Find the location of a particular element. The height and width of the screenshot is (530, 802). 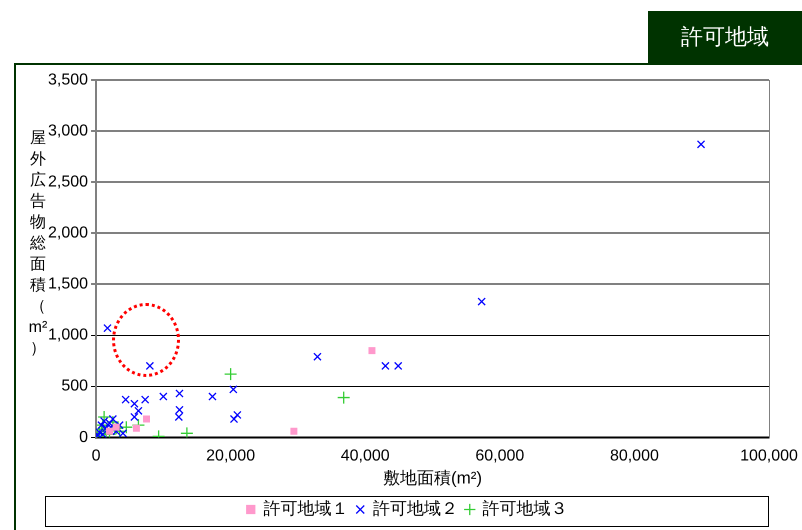

legend-label: 許可地域３ is located at coordinates (525, 508).